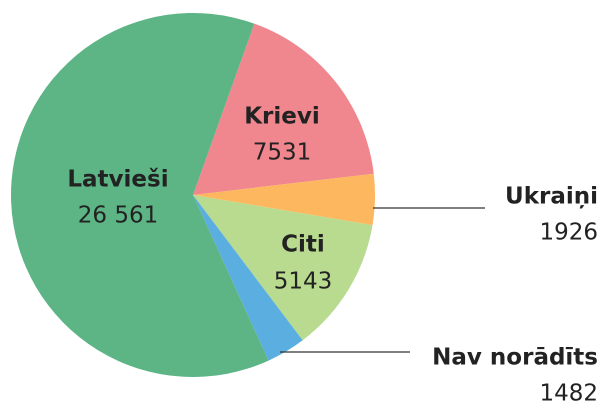 The image size is (609, 405). What do you see at coordinates (568, 393) in the screenshot?
I see `slice-value: 1482` at bounding box center [568, 393].